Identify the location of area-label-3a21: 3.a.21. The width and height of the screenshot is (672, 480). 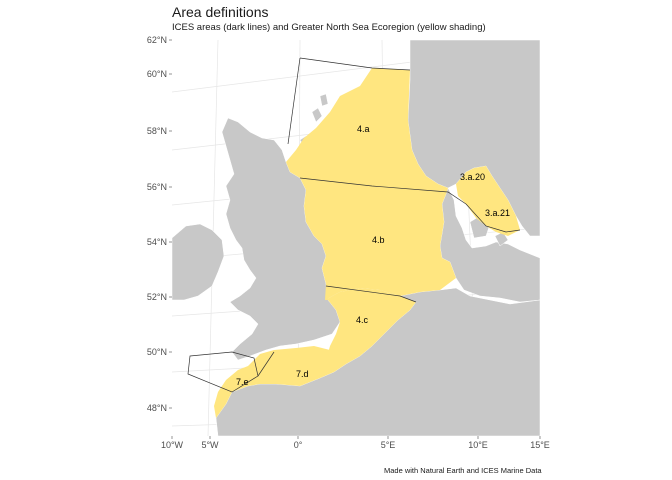
(497, 213).